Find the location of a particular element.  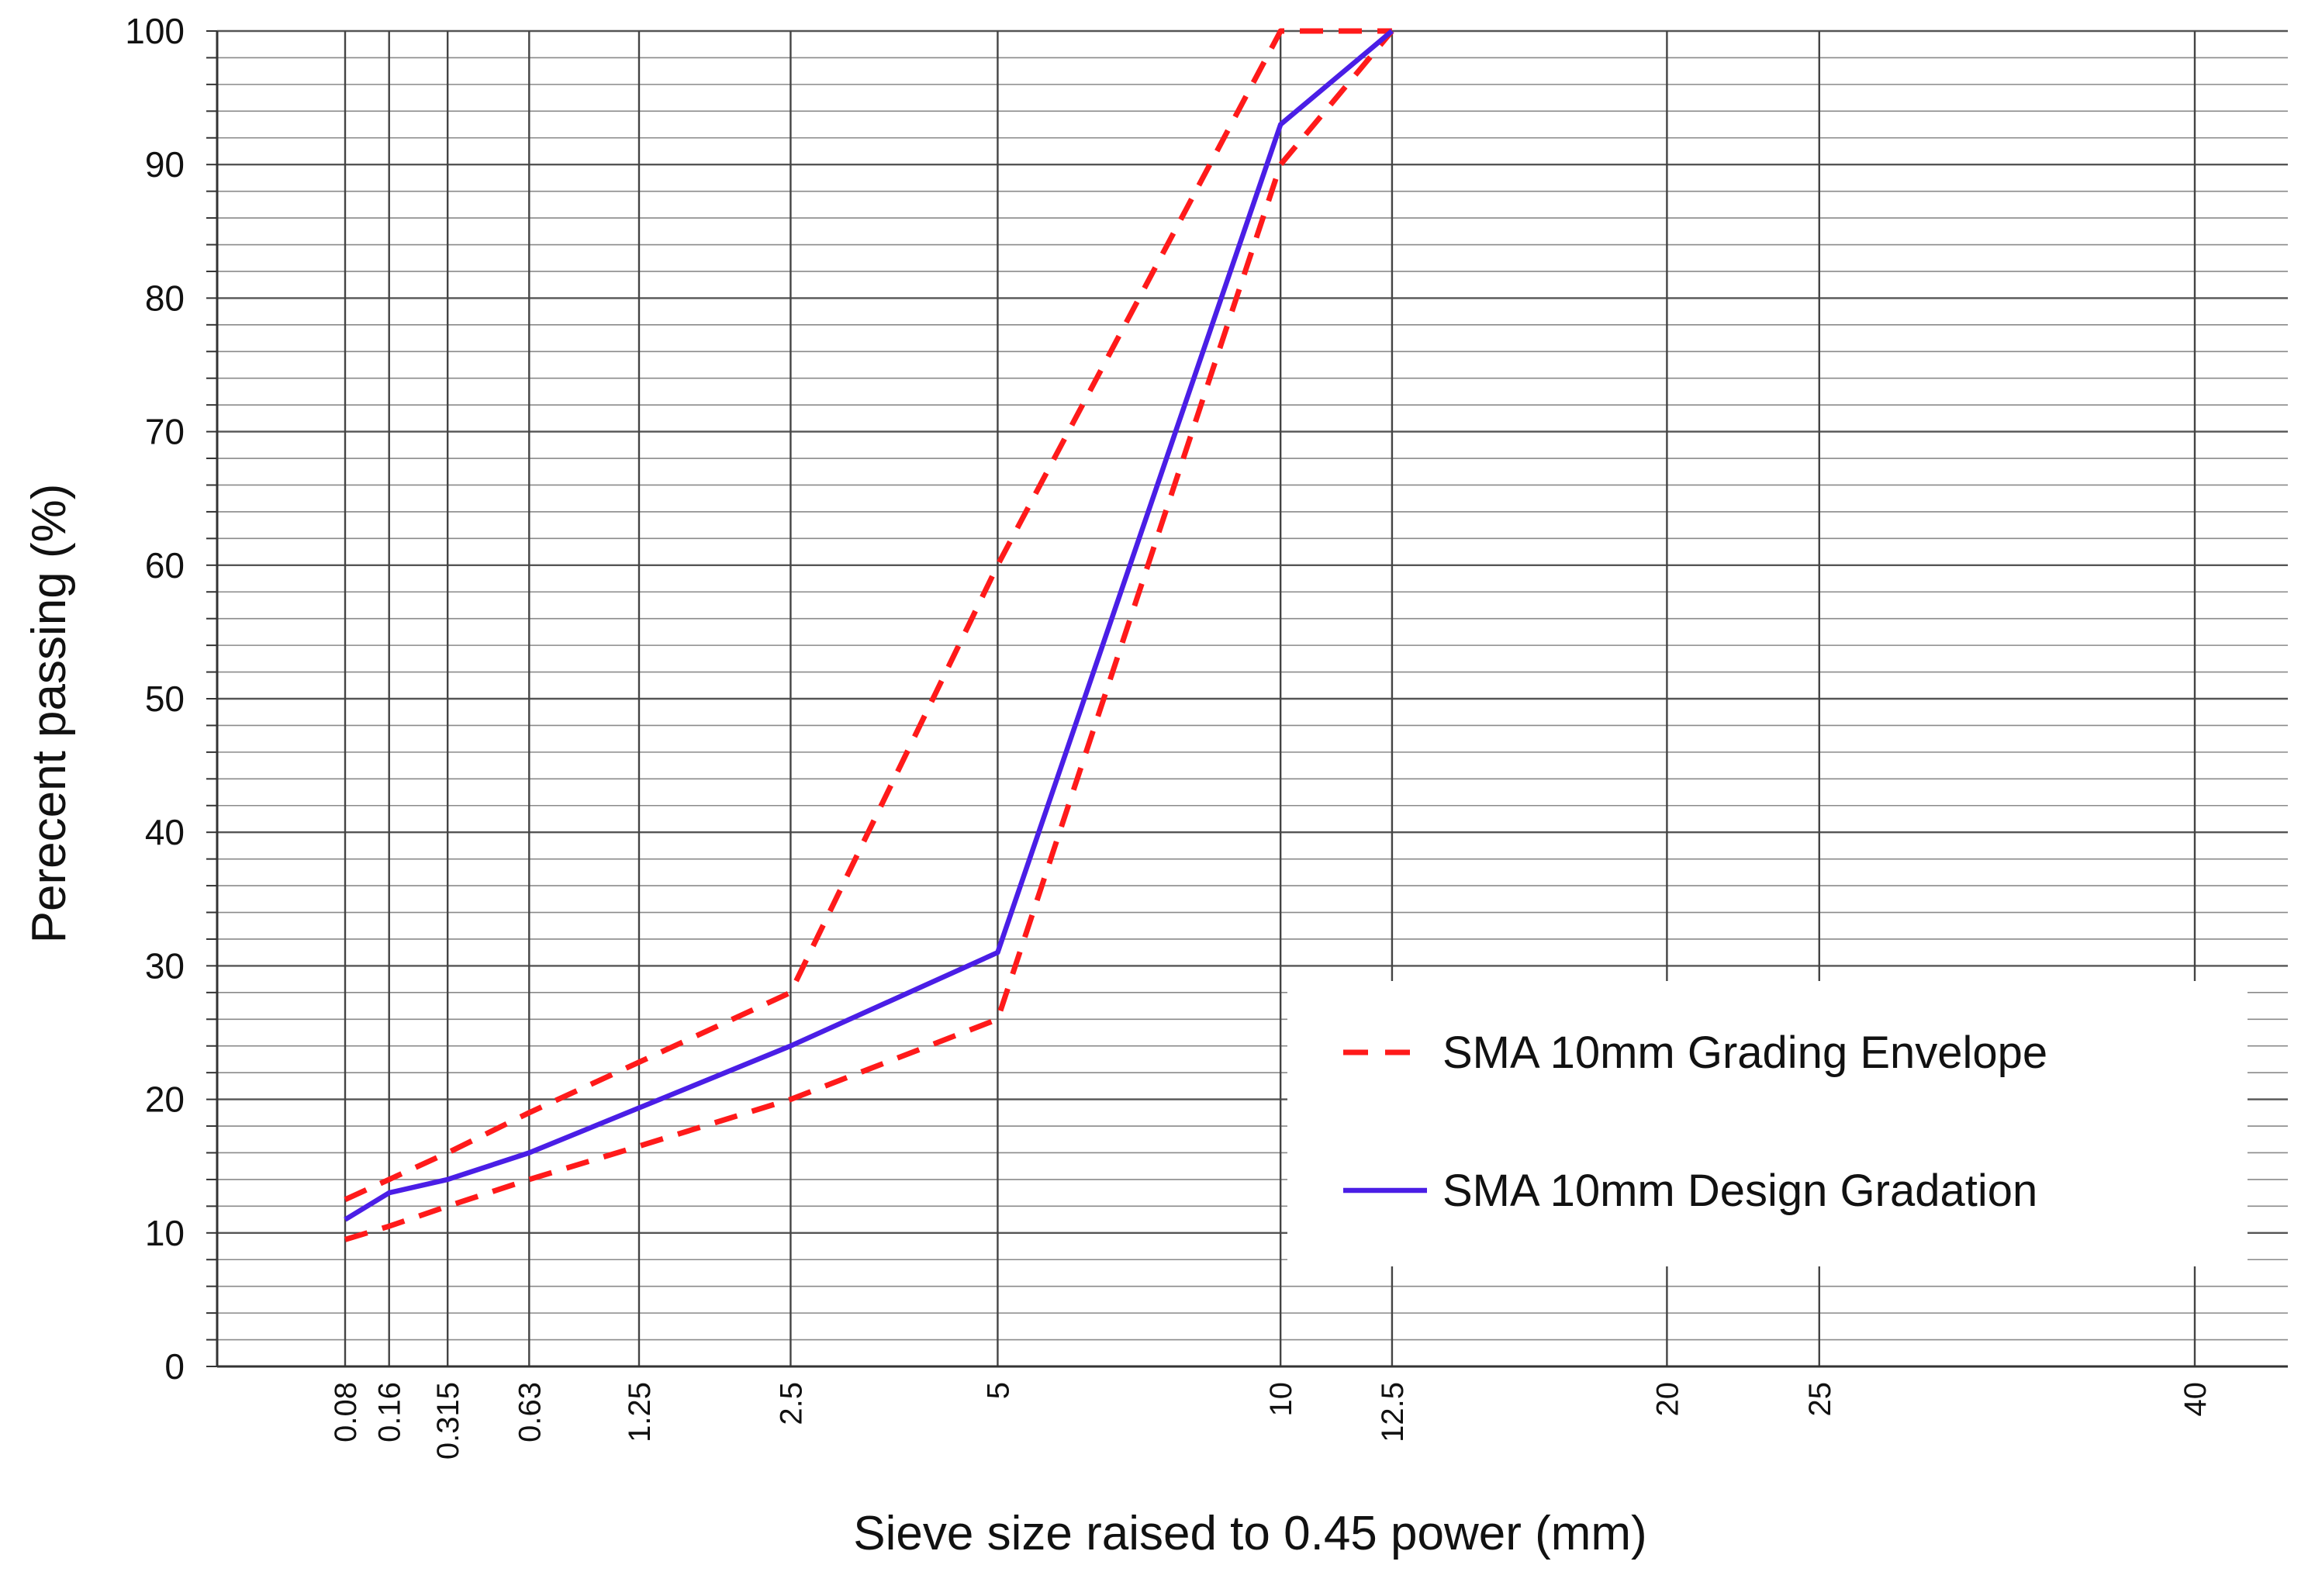

x-tick-label: 12.5 is located at coordinates (1393, 1412).